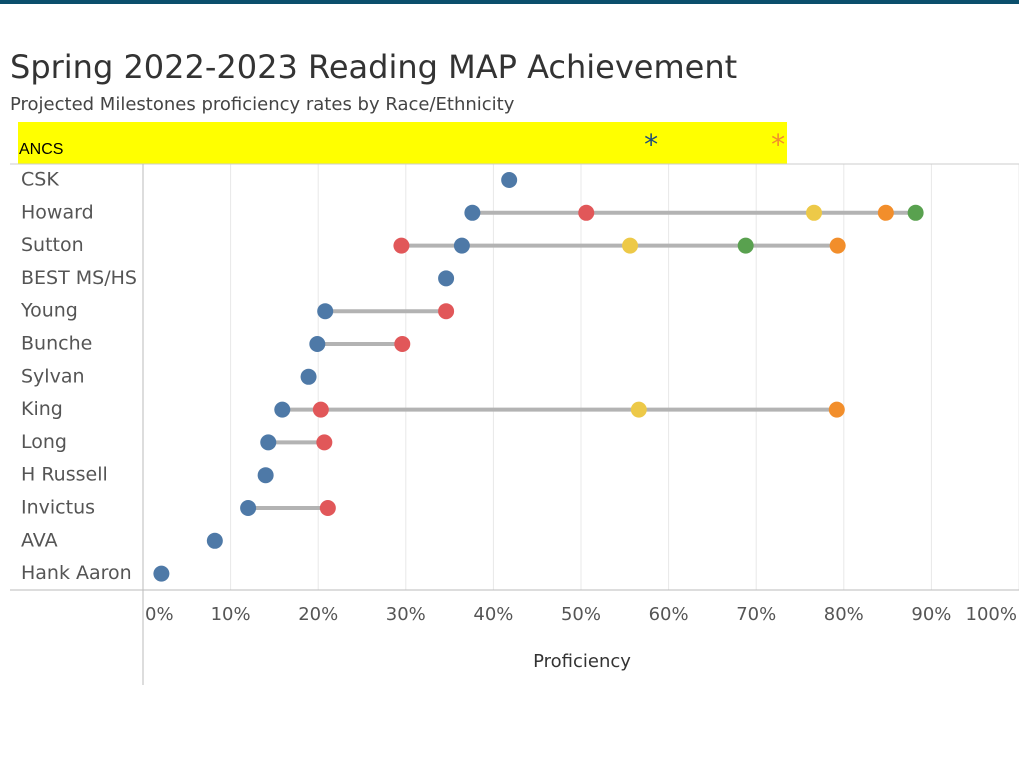 This screenshot has height=777, width=1019. What do you see at coordinates (49, 311) in the screenshot?
I see `y-tick-label: Young` at bounding box center [49, 311].